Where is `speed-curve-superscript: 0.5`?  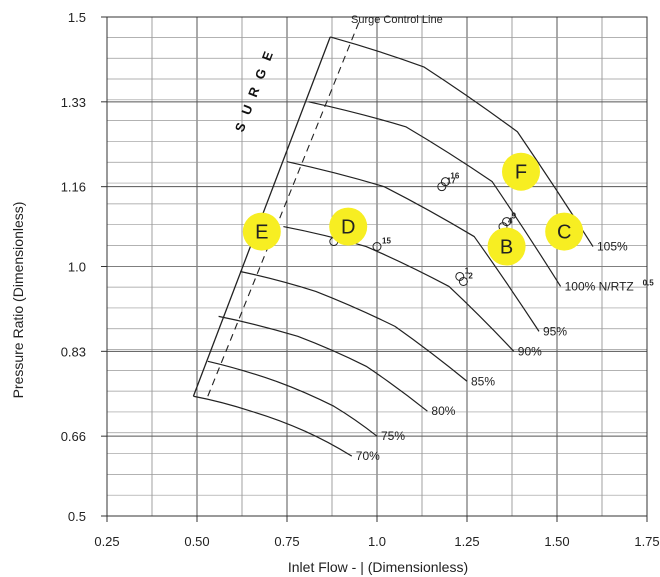 speed-curve-superscript: 0.5 is located at coordinates (649, 282).